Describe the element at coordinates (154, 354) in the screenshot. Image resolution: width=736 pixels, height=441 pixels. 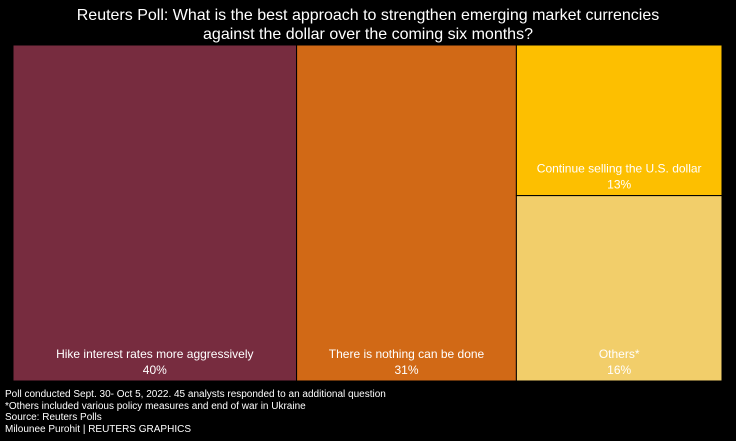
I see `treemap-label-hike-interest-rates-more-aggressively: Hike interest rates more aggressively` at that location.